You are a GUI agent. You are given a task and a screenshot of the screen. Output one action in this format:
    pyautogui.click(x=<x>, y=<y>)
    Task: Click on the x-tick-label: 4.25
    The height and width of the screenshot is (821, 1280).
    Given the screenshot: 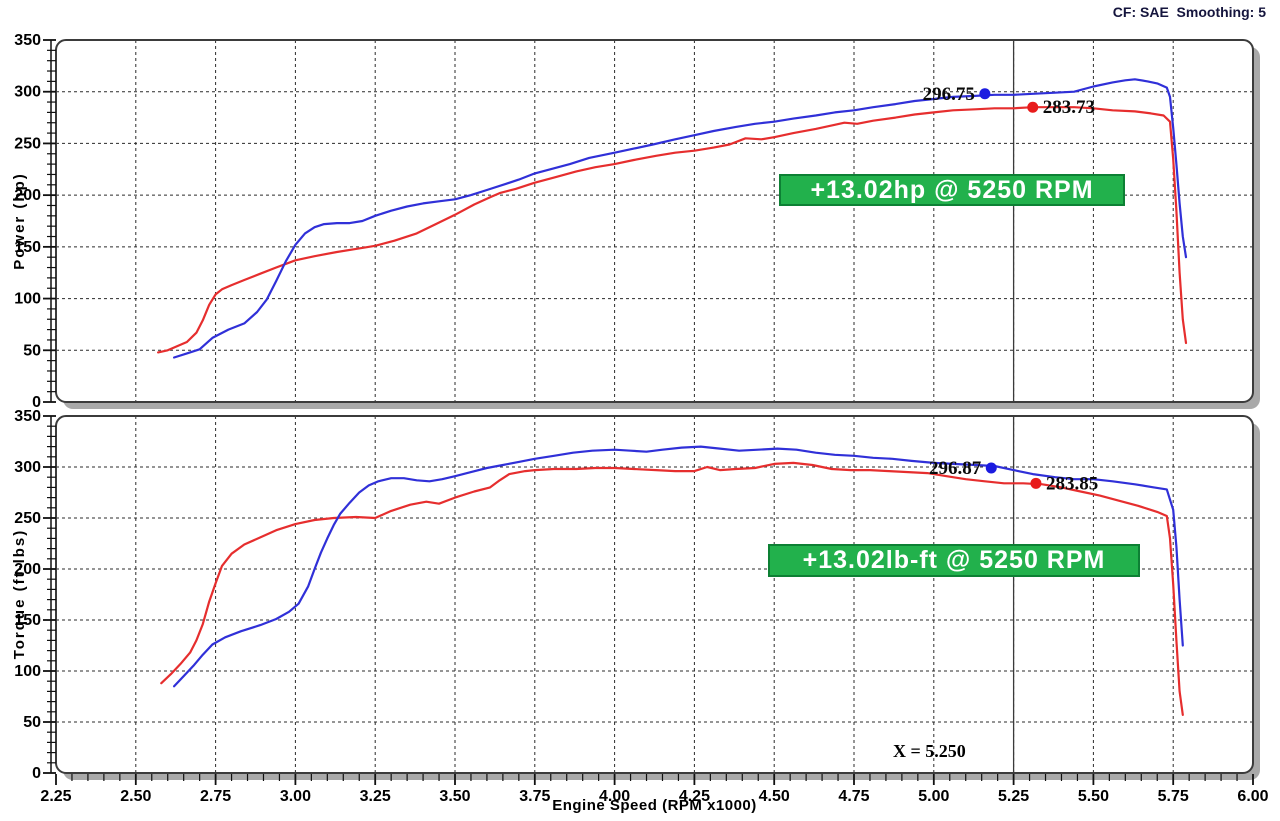 What is the action you would take?
    pyautogui.click(x=694, y=796)
    